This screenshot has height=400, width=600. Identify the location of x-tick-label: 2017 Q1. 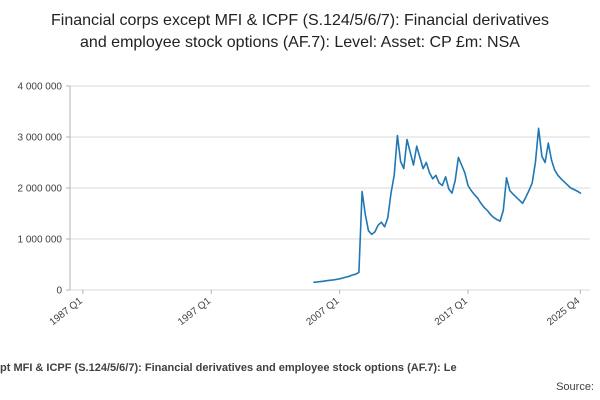
(451, 311).